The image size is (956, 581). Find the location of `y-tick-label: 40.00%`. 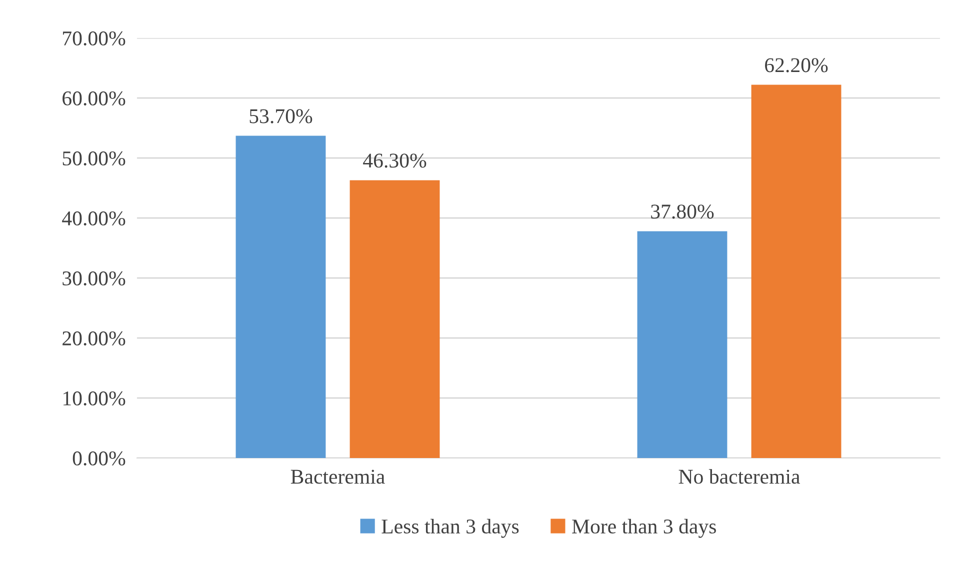

y-tick-label: 40.00% is located at coordinates (94, 218).